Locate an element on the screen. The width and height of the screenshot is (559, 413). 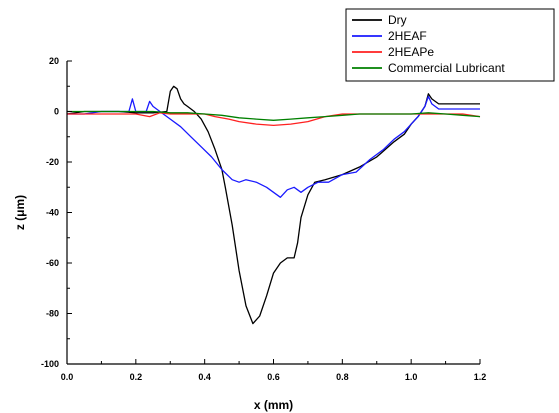
legend-label: Commercial Lubricant is located at coordinates (446, 68).